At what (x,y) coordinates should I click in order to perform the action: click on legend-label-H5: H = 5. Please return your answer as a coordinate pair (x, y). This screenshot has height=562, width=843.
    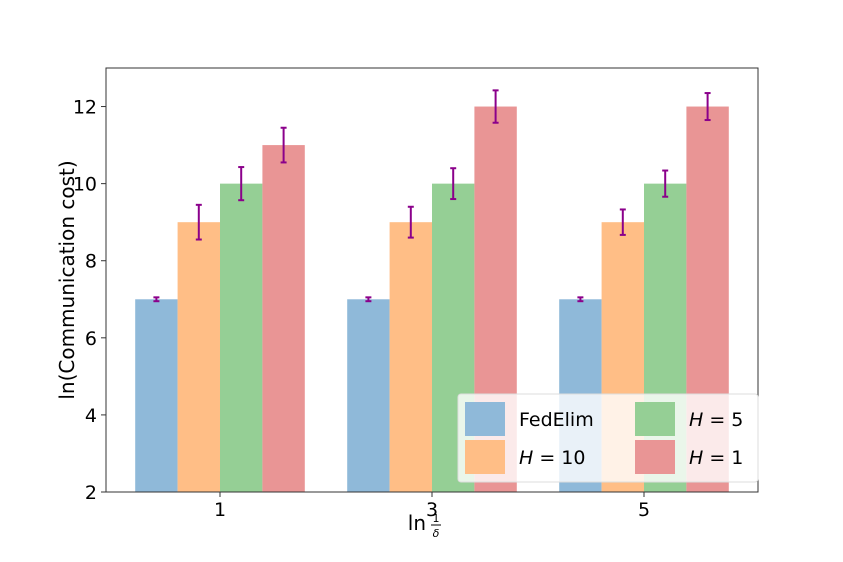
    Looking at the image, I should click on (716, 420).